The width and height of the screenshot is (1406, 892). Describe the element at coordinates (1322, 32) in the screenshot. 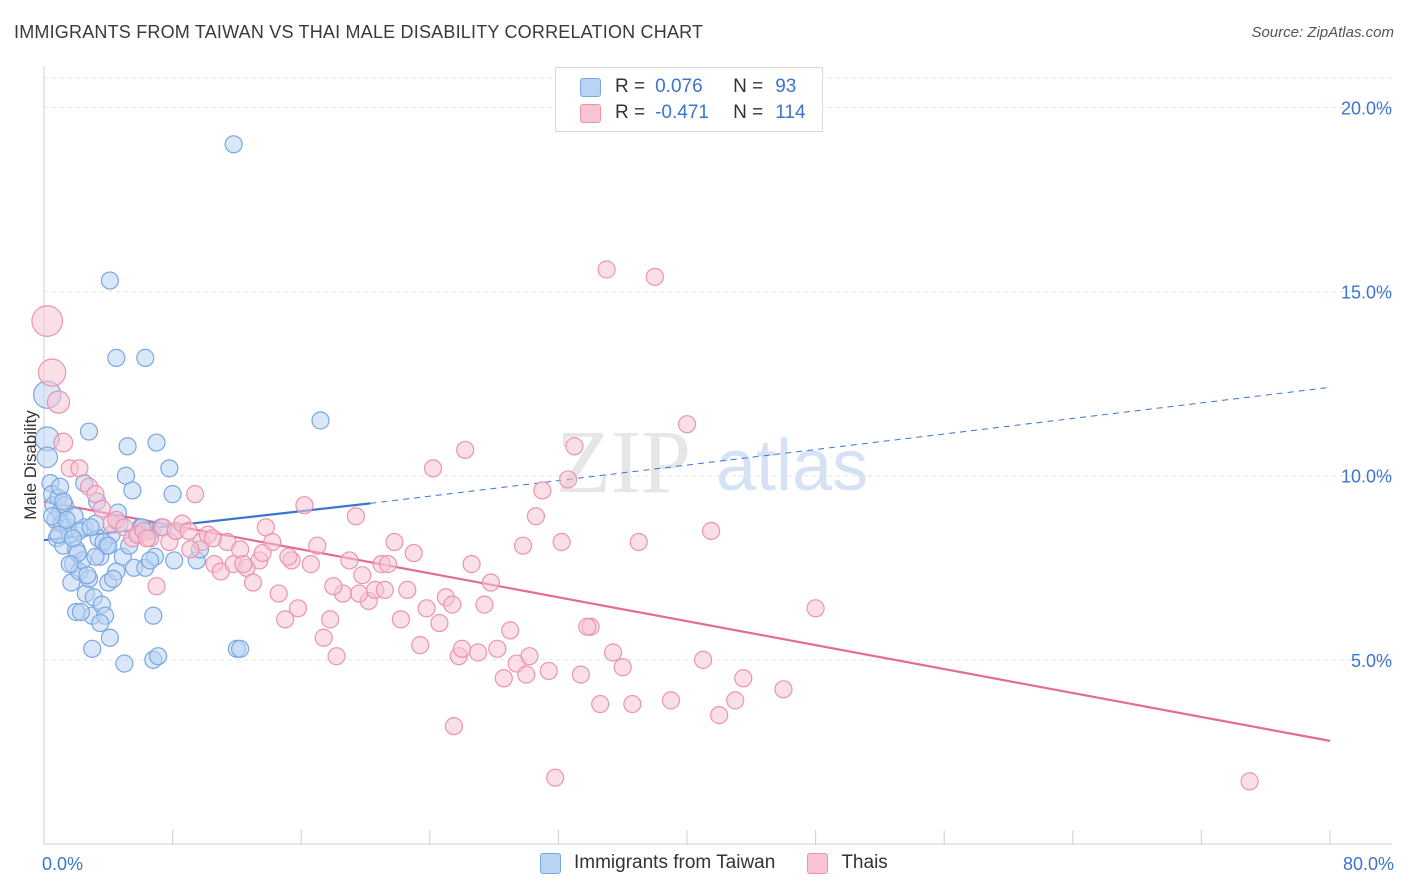

I see `source-label: Source: ZipAtlas.com` at that location.